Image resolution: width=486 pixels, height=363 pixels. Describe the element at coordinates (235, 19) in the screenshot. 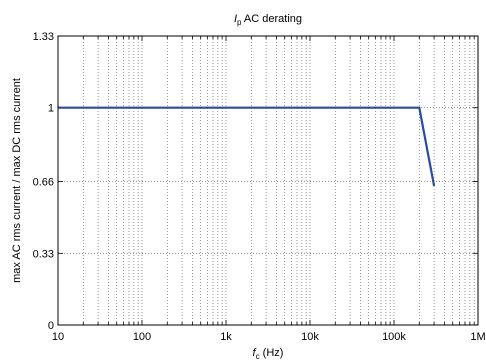

I see `title-symbol: I` at that location.